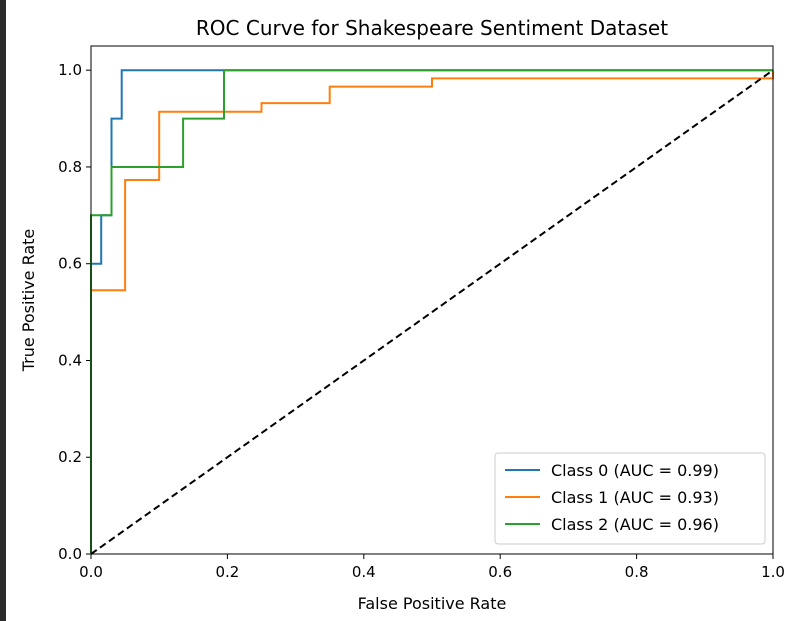 The width and height of the screenshot is (801, 621). I want to click on x-tick-label: 0.8, so click(637, 572).